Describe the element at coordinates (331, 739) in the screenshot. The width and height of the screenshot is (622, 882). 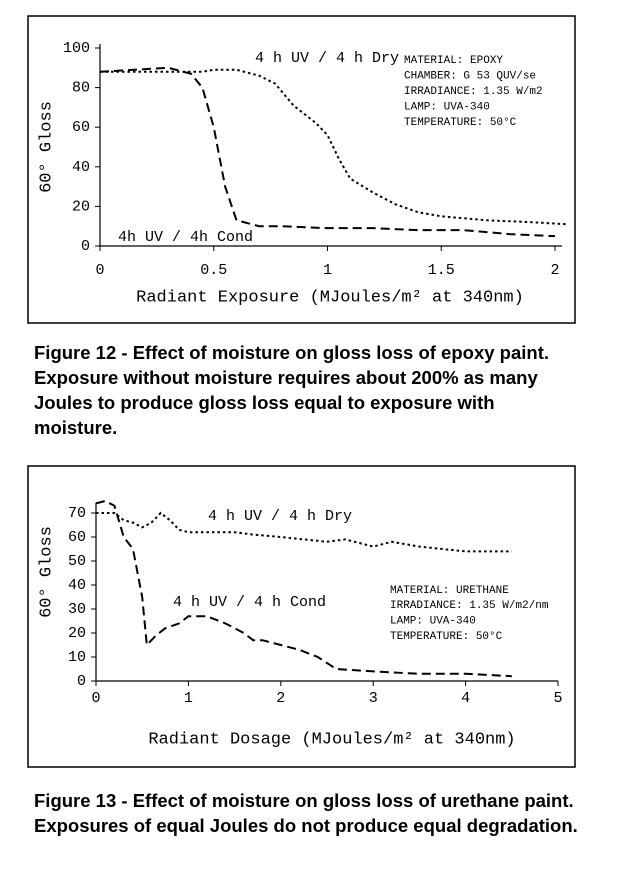
I see `x-axis-label: Radiant Dosage (MJoules/m² at 340nm)` at that location.